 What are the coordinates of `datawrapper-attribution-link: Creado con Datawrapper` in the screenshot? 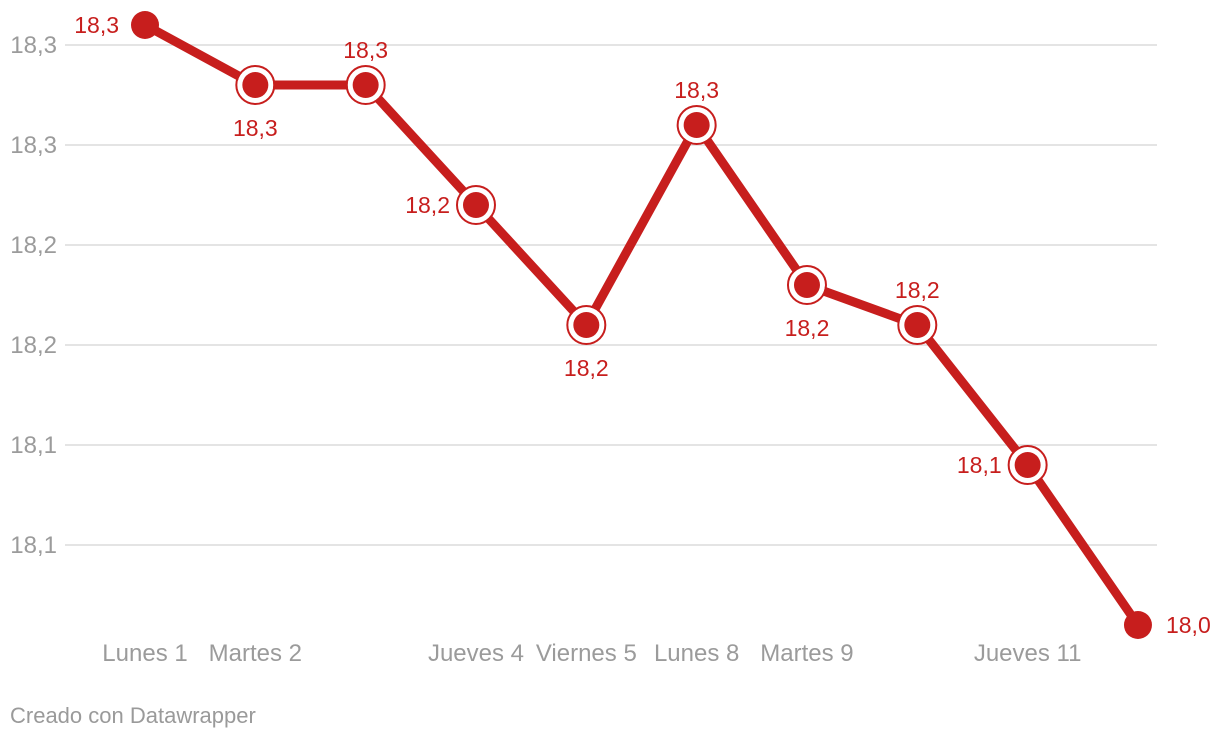 It's located at (133, 715).